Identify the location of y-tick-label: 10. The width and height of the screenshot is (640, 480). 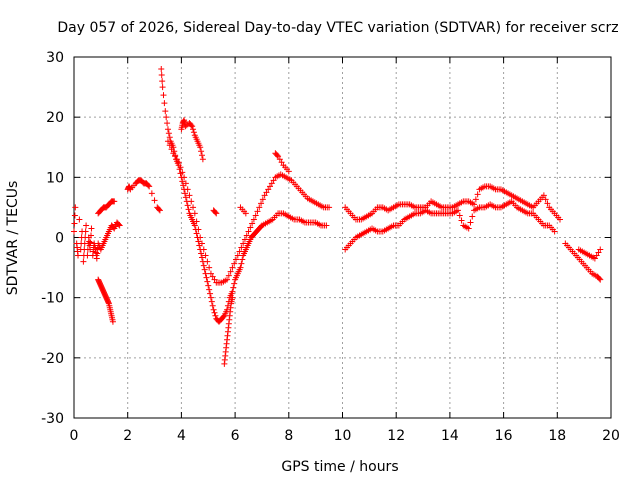
(55, 178).